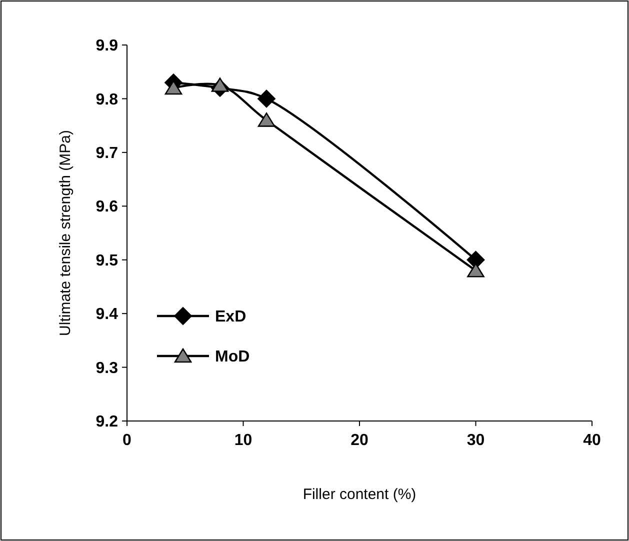  What do you see at coordinates (107, 46) in the screenshot?
I see `y-tick-label: 9.9` at bounding box center [107, 46].